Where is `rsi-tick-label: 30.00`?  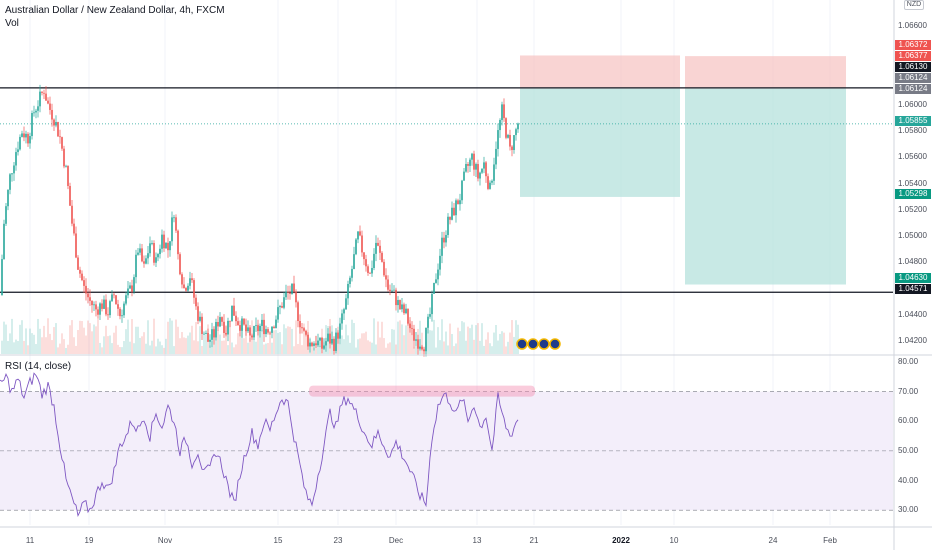 rsi-tick-label: 30.00 is located at coordinates (908, 510).